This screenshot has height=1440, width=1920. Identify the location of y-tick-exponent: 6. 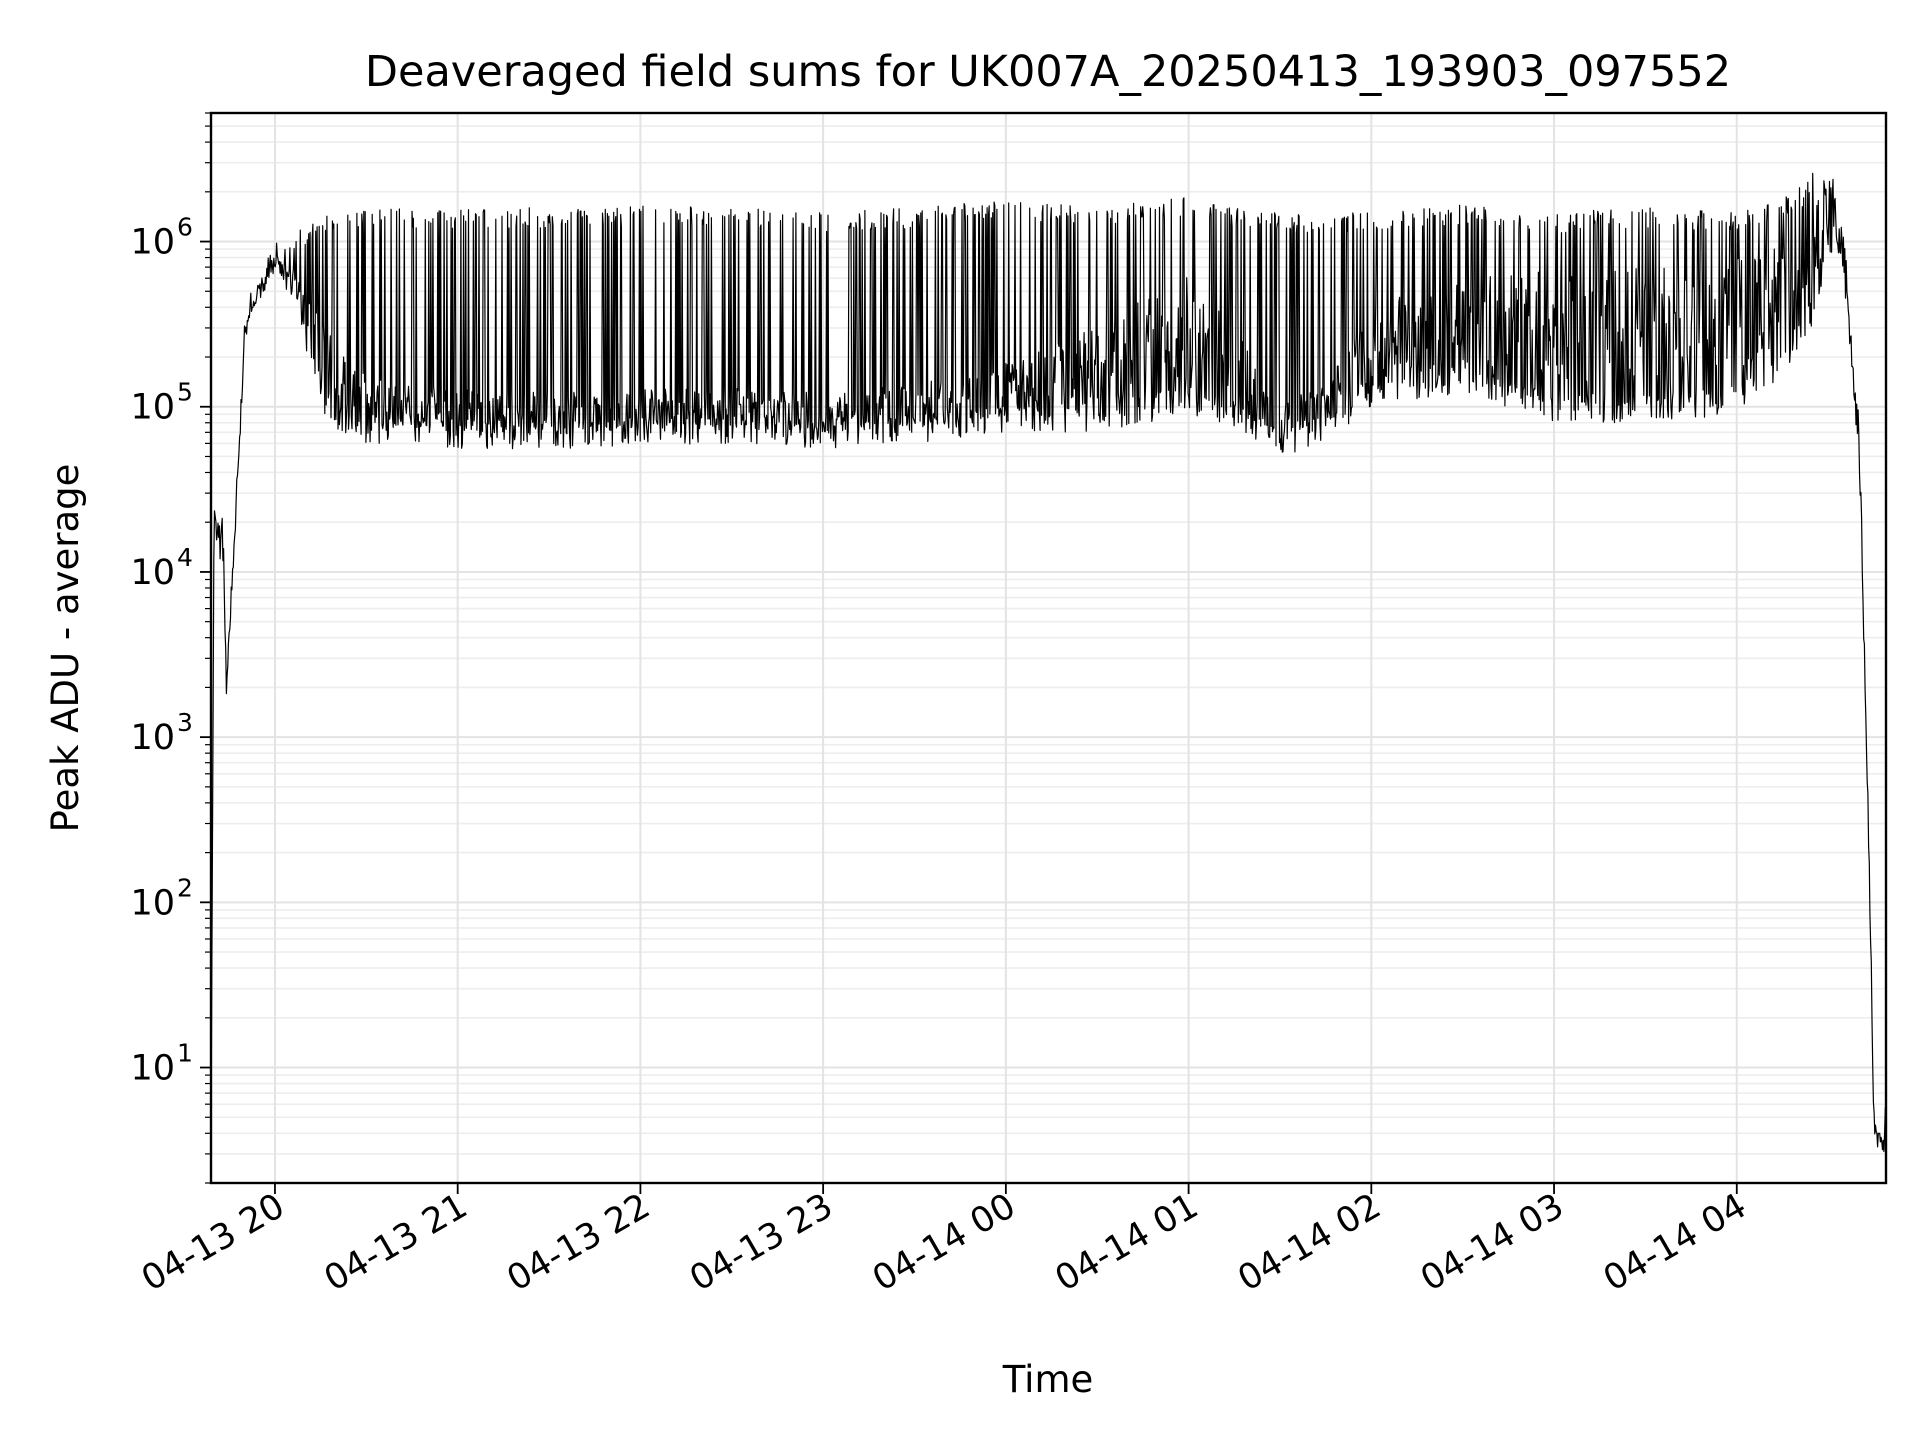
(185, 227).